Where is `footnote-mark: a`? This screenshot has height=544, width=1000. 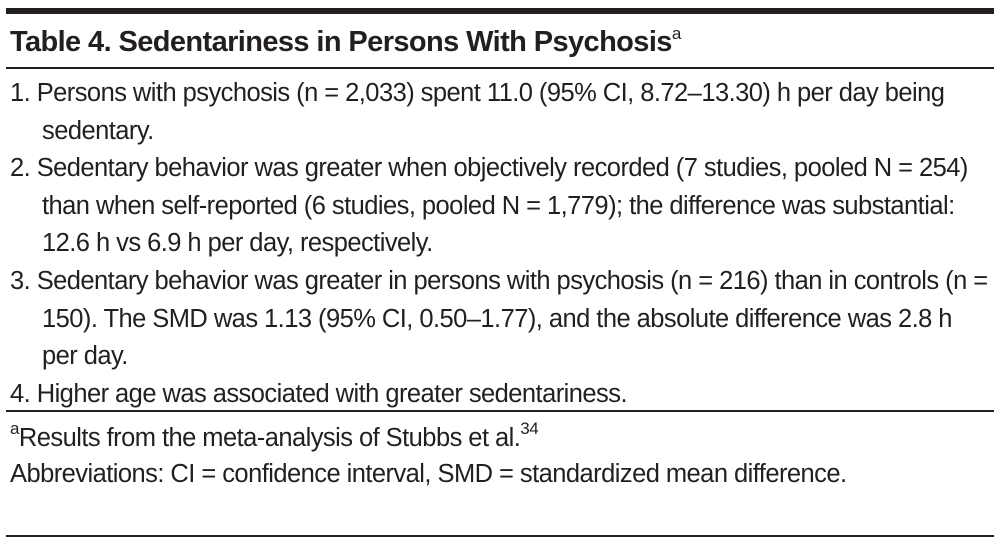
footnote-mark: a is located at coordinates (14, 428).